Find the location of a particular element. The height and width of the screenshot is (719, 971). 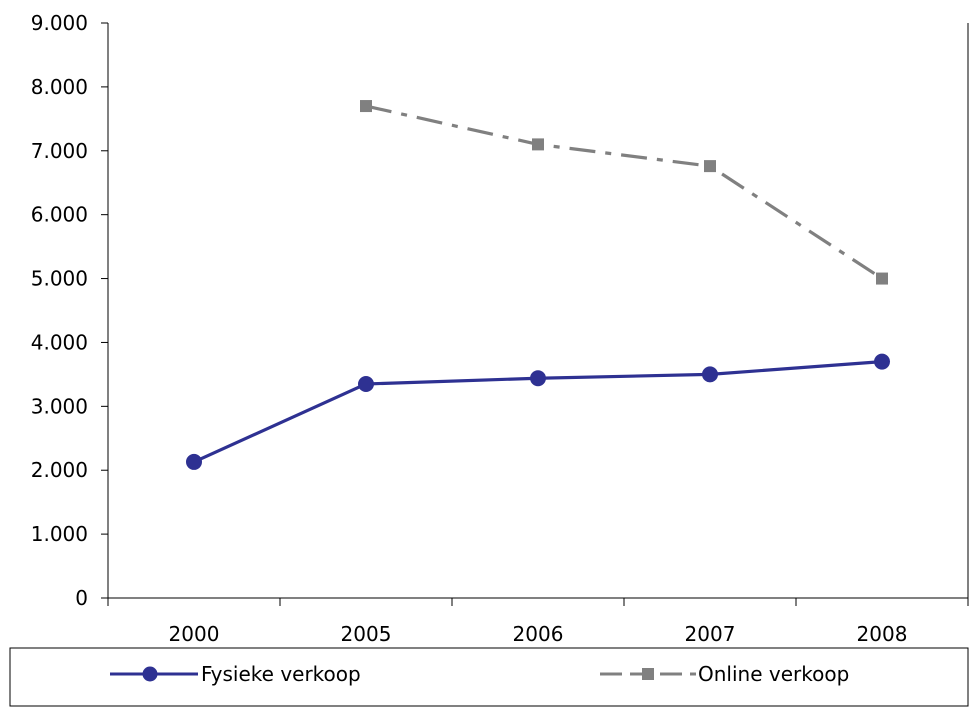

y-tick-label: 3.000 is located at coordinates (59, 406).